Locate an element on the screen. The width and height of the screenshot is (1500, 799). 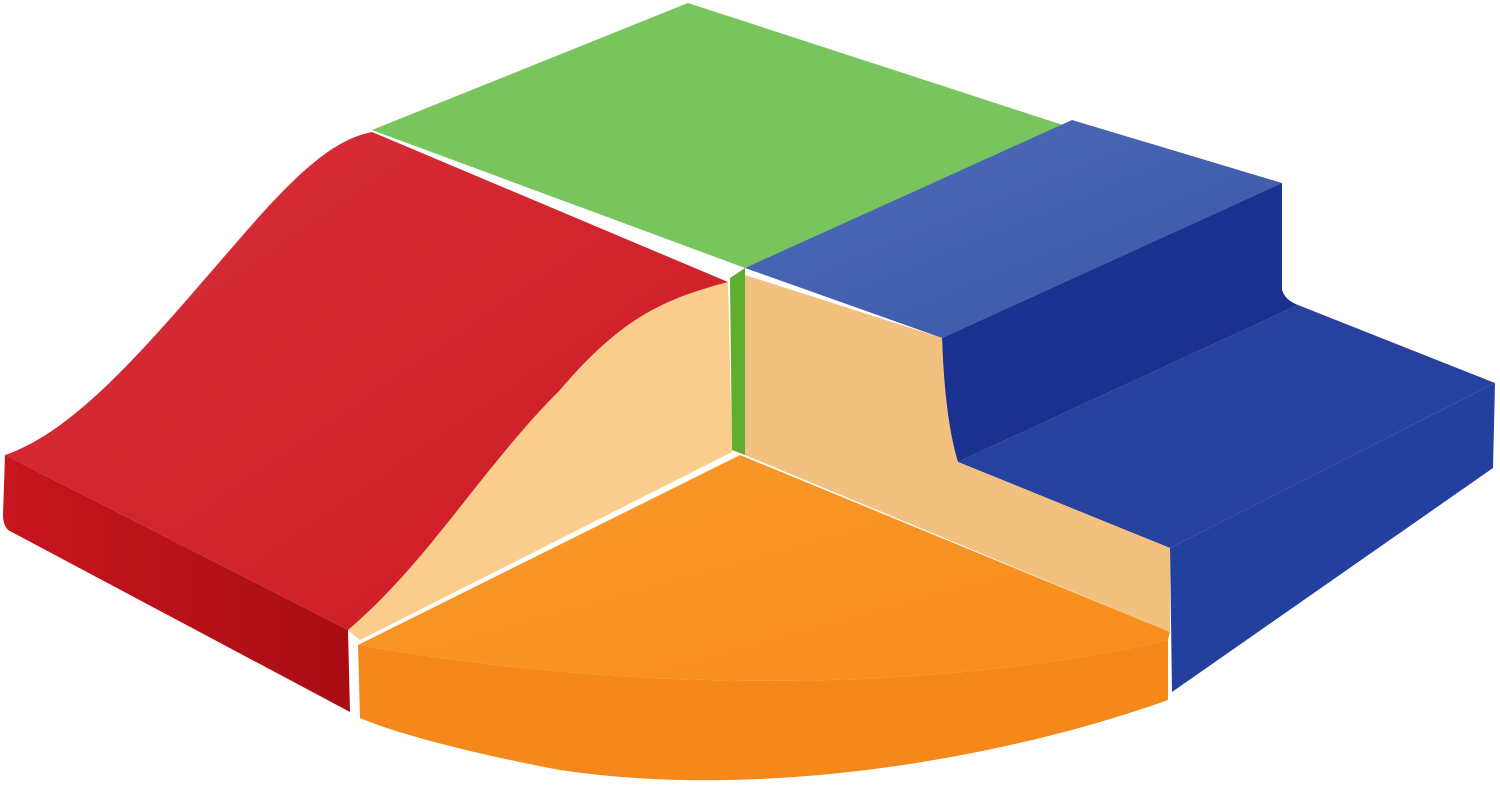
blue-beige-side is located at coordinates (957, 453).